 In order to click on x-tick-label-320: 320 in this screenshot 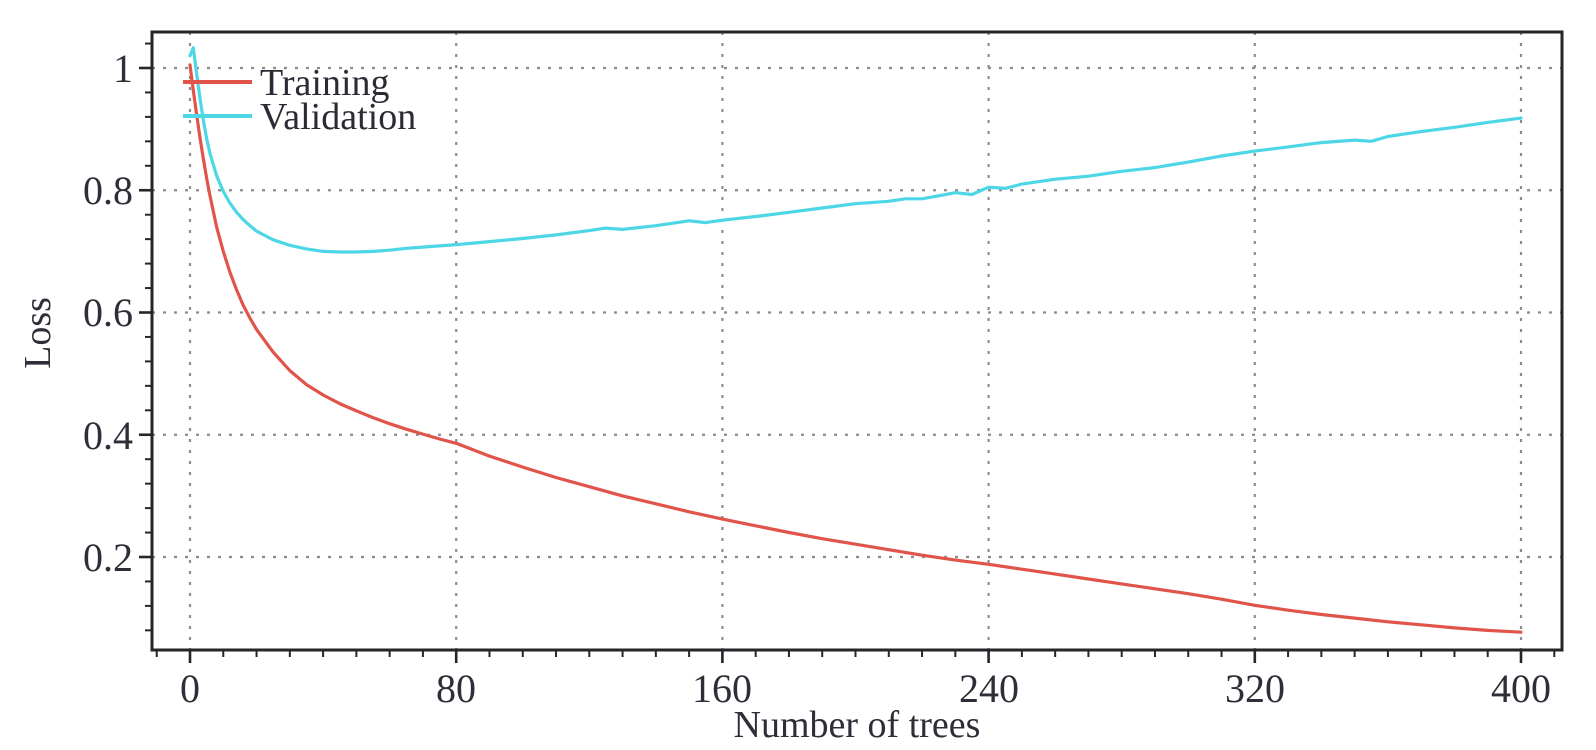, I will do `click(1255, 688)`.